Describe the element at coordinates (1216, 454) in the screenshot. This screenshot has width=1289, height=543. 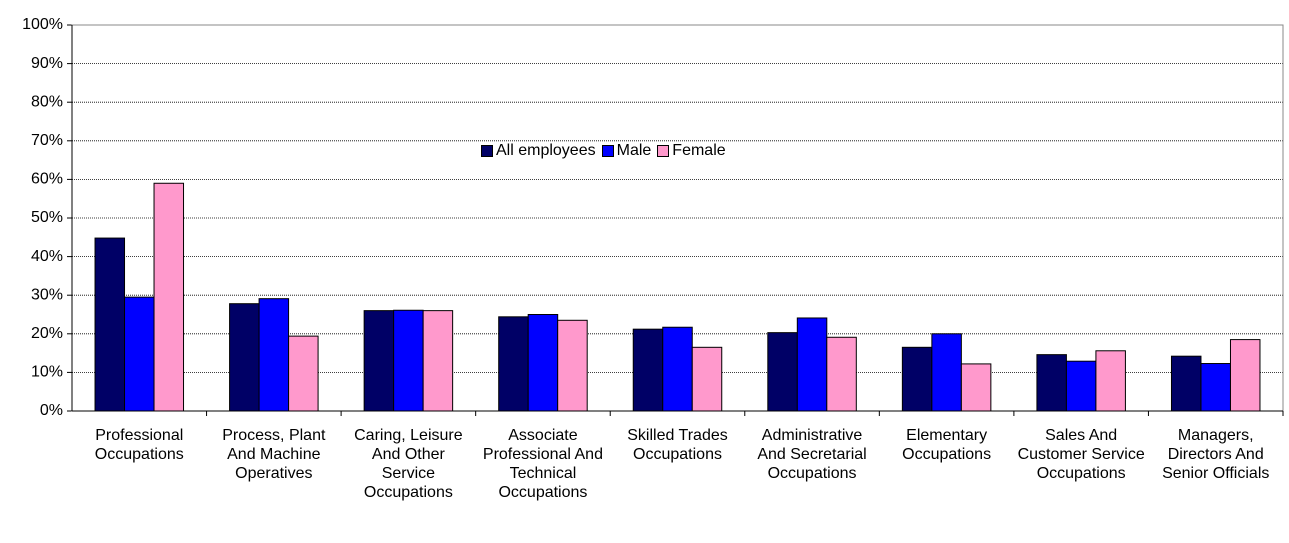
I see `x-tick-label: Managers, Directors And Senior Officials` at that location.